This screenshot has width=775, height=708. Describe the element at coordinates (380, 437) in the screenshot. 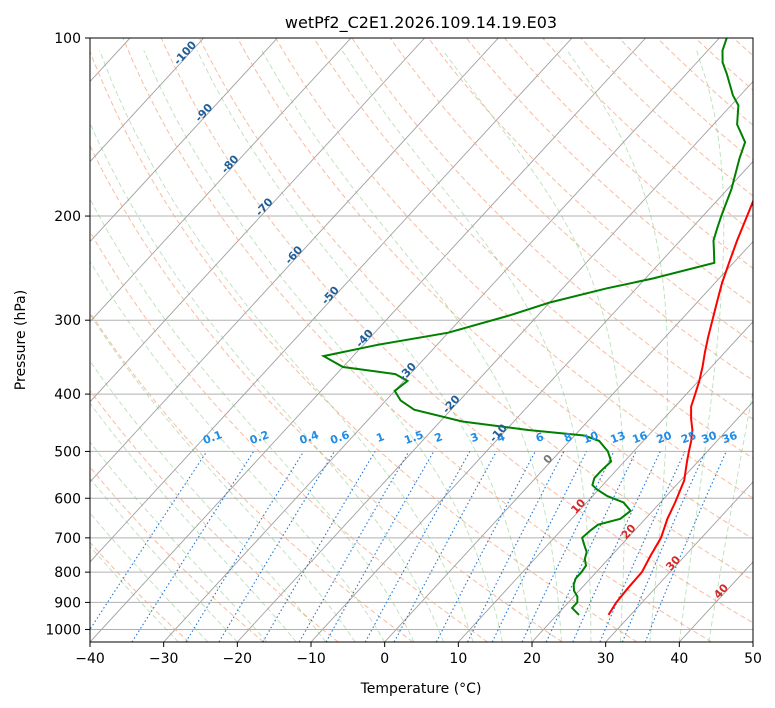

I see `mixing-ratio-label: 1` at that location.